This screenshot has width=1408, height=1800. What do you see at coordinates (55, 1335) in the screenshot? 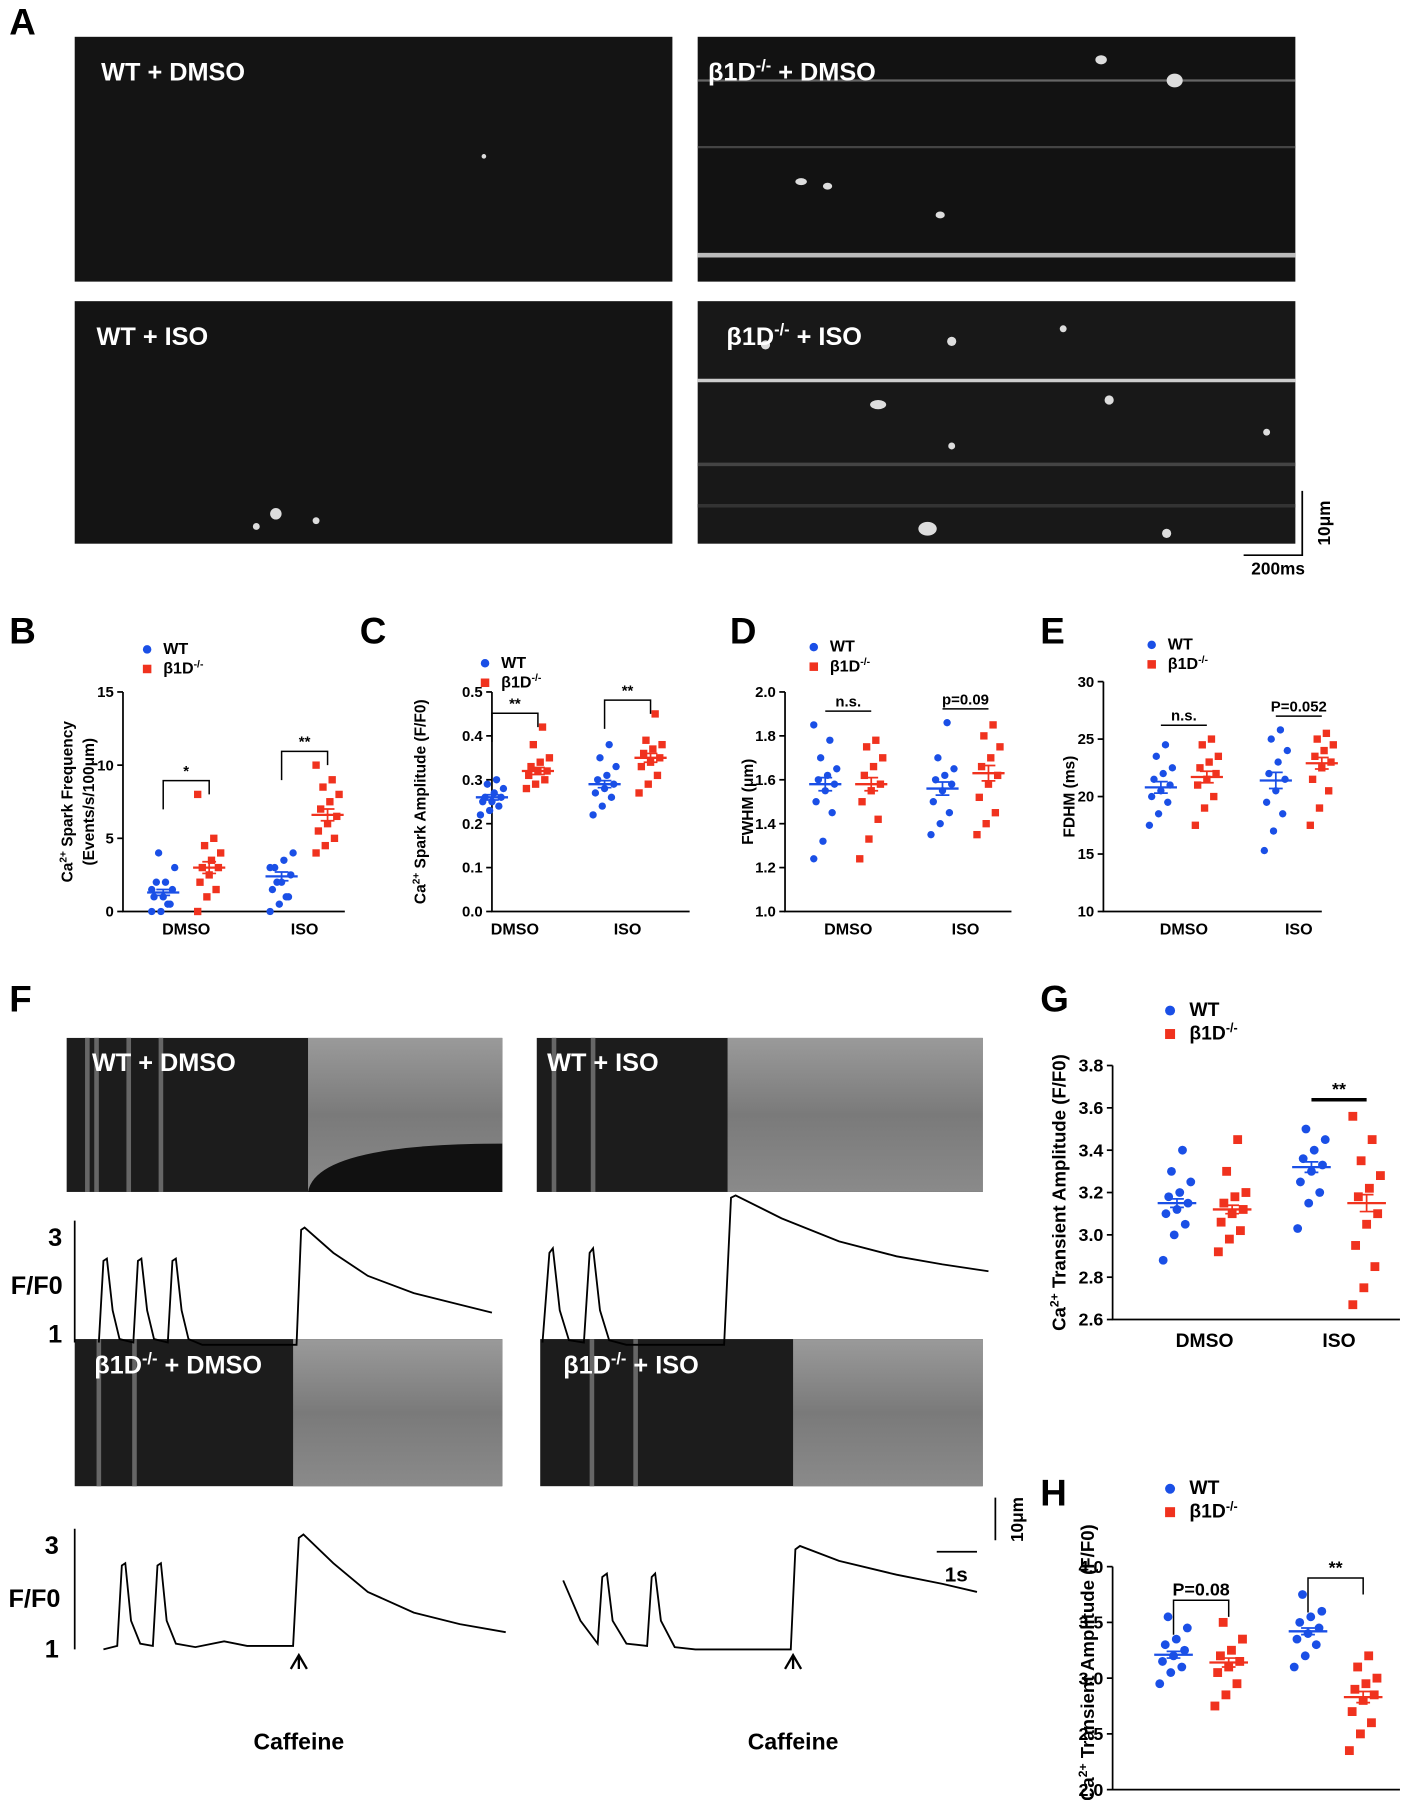
I see `trace-axis-label: 1` at bounding box center [55, 1335].